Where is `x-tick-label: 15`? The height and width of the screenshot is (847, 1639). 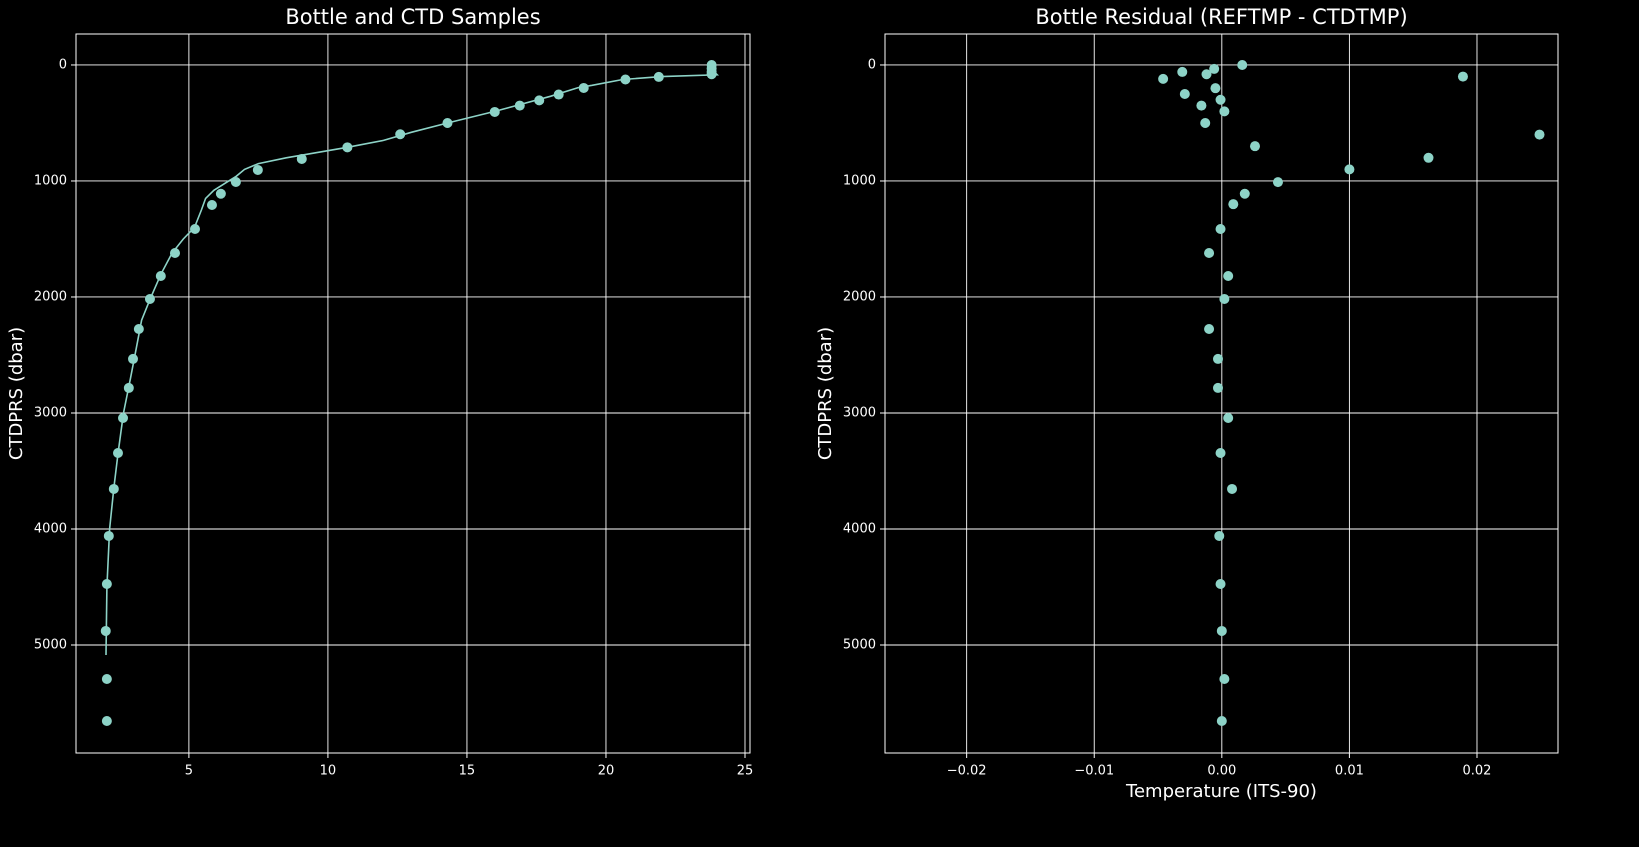
x-tick-label: 15 is located at coordinates (467, 771).